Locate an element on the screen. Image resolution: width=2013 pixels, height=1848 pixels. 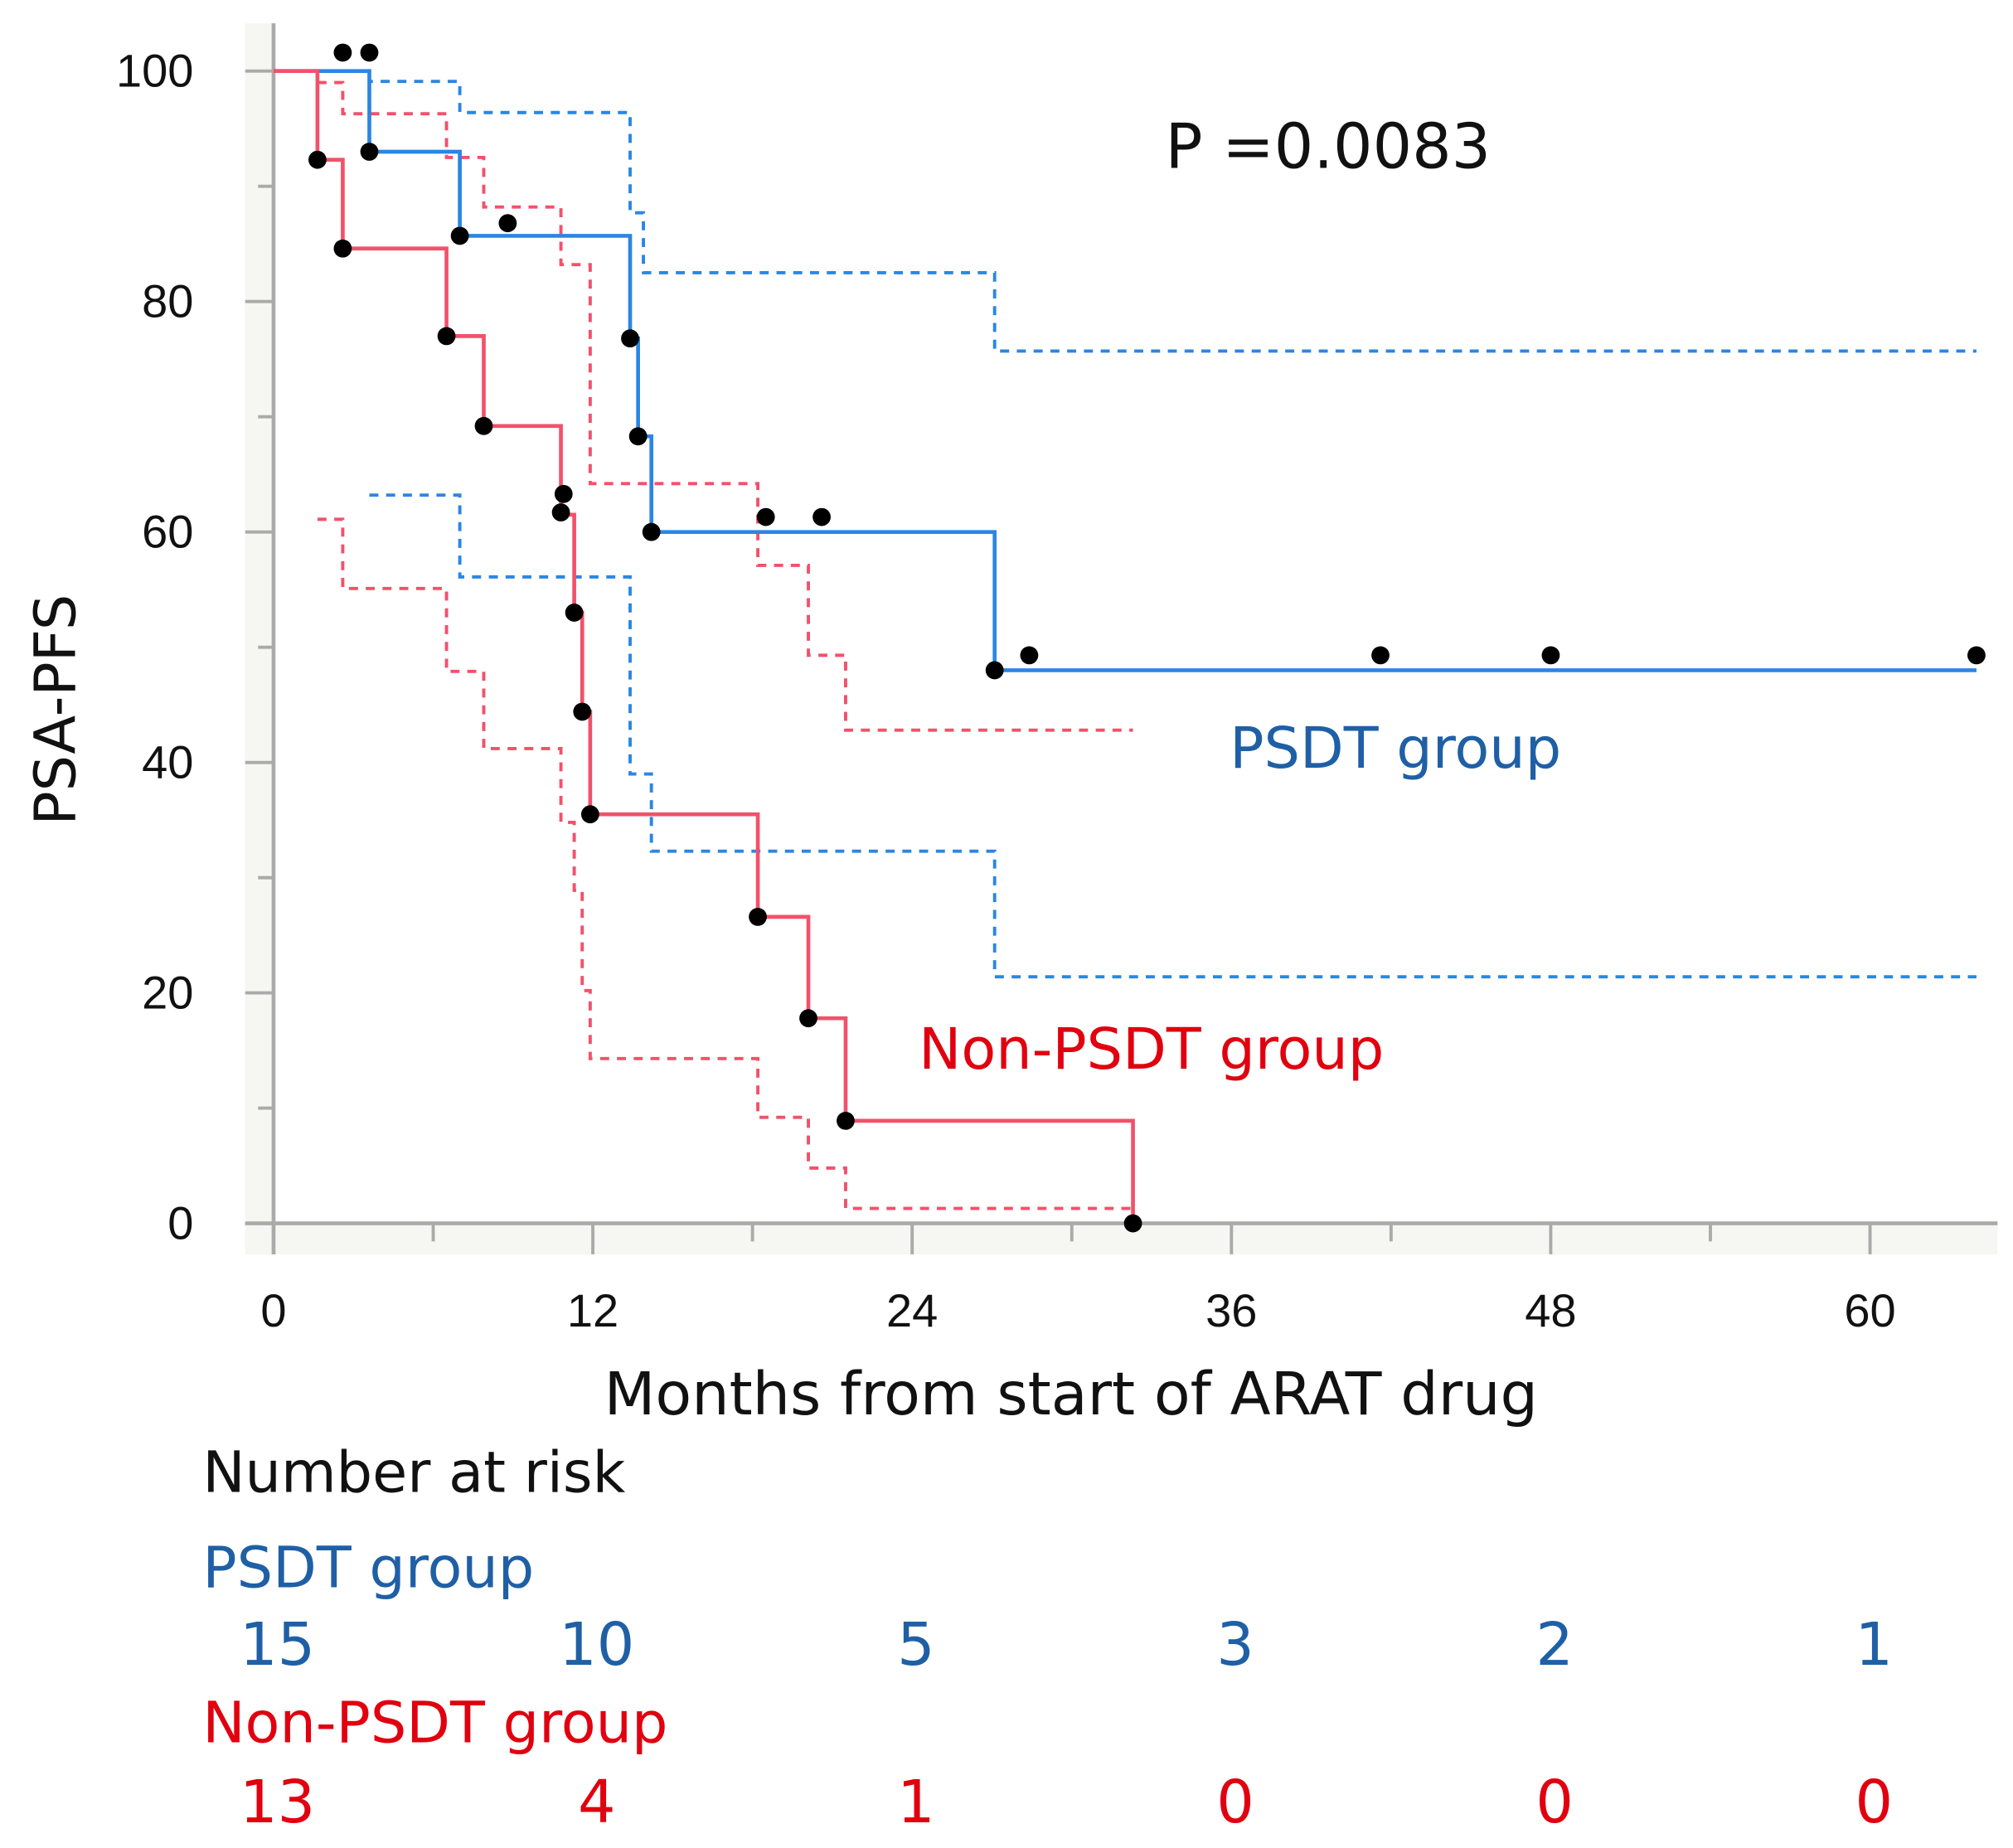
psdt-ci-upper is located at coordinates (1125, 211).